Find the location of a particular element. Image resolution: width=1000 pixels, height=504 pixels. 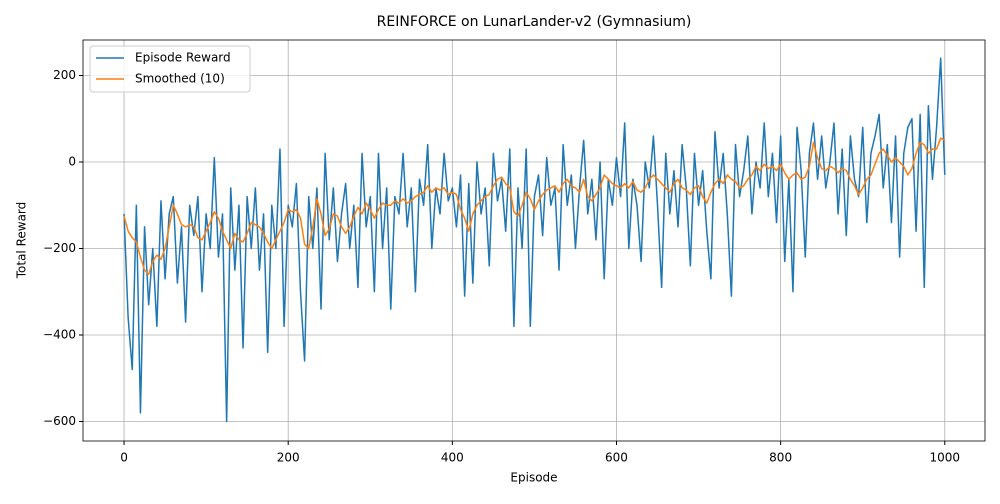

y-tick-label: 0 is located at coordinates (72, 161).